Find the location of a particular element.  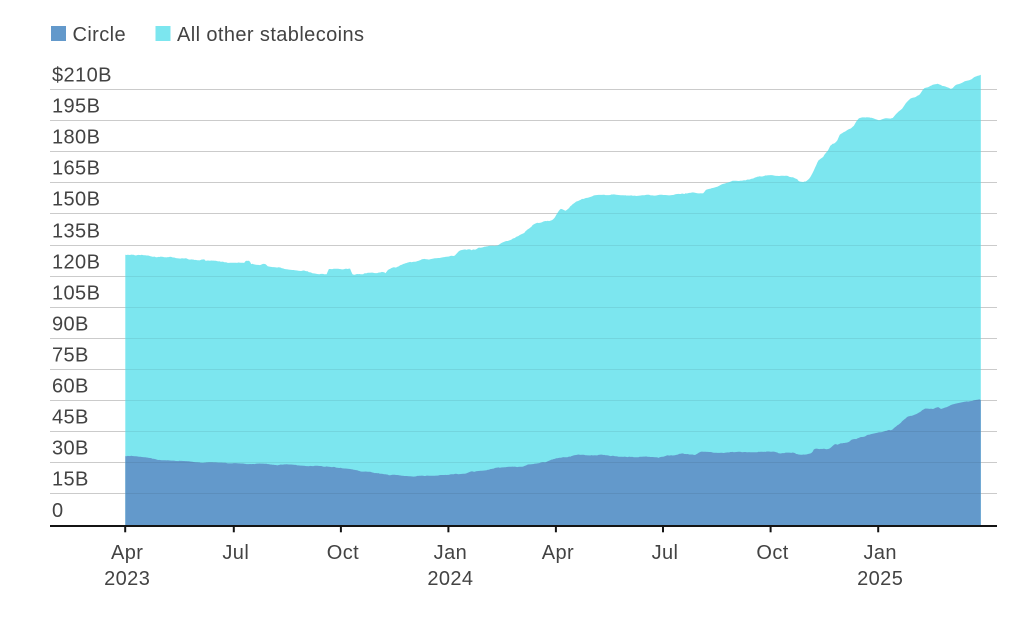

svg-text: Circle is located at coordinates (100, 35).